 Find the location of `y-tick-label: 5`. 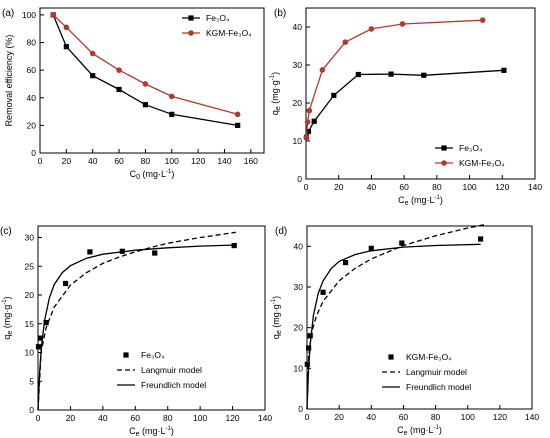

y-tick-label: 5 is located at coordinates (31, 381).